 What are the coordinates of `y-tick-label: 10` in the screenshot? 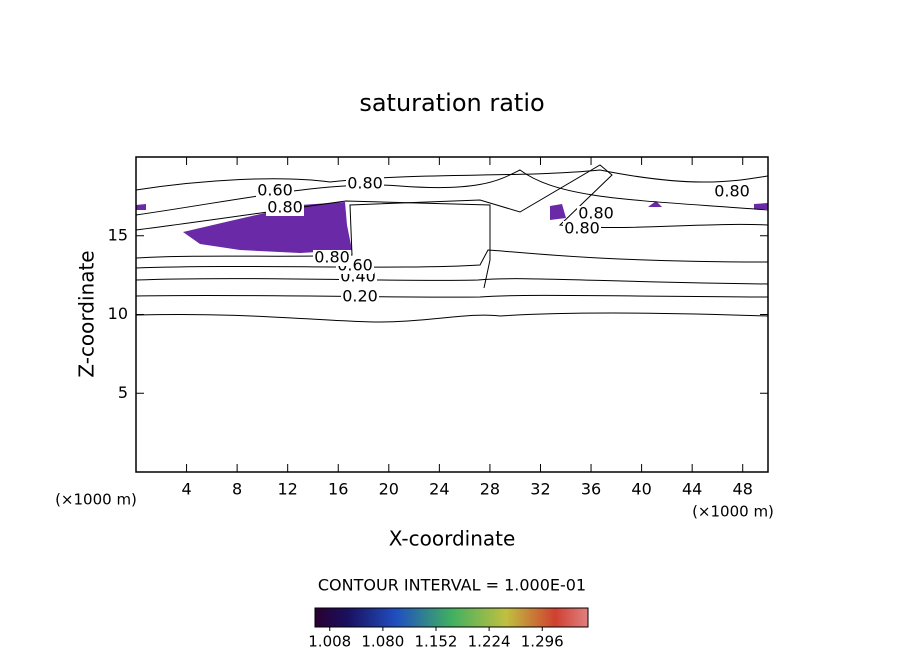 It's located at (118, 313).